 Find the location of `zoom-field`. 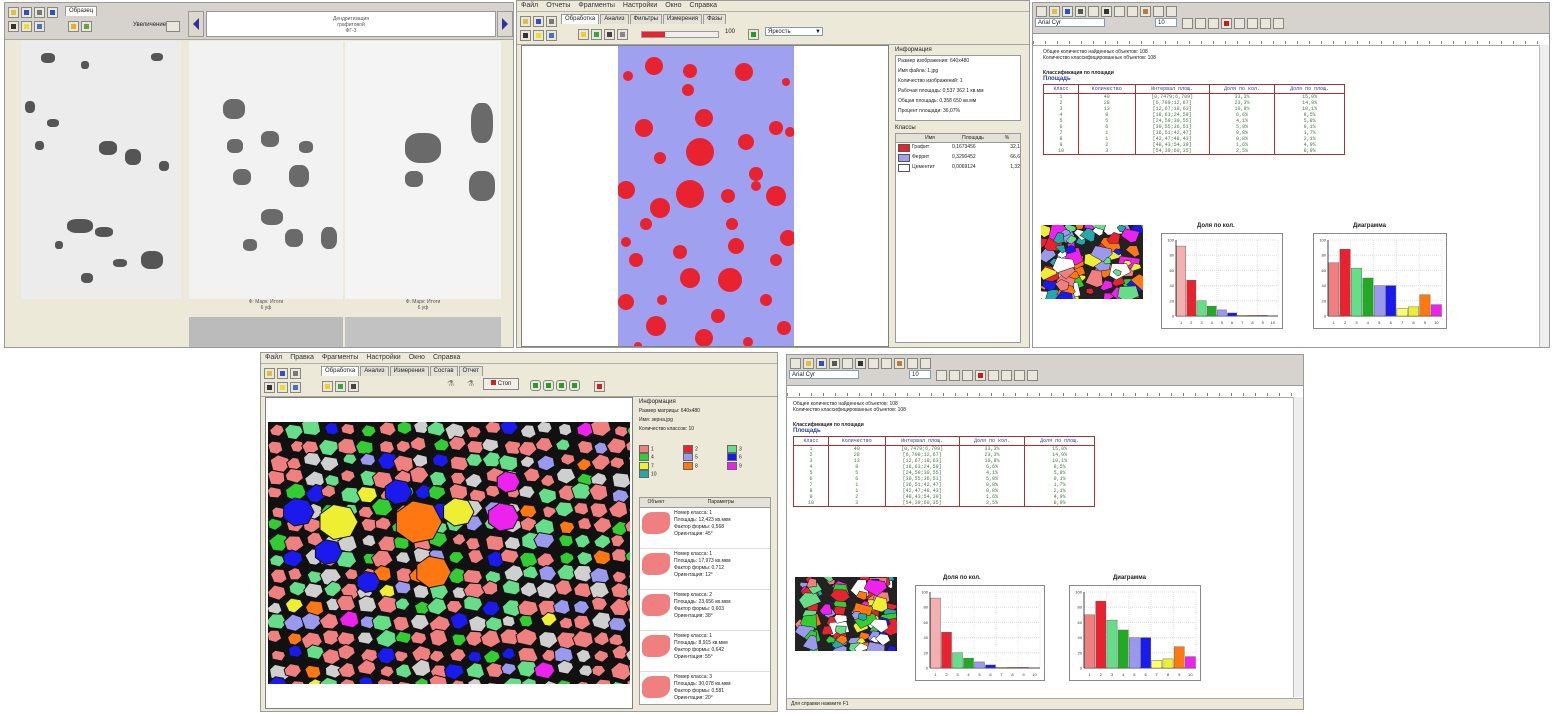

zoom-field is located at coordinates (173, 26).